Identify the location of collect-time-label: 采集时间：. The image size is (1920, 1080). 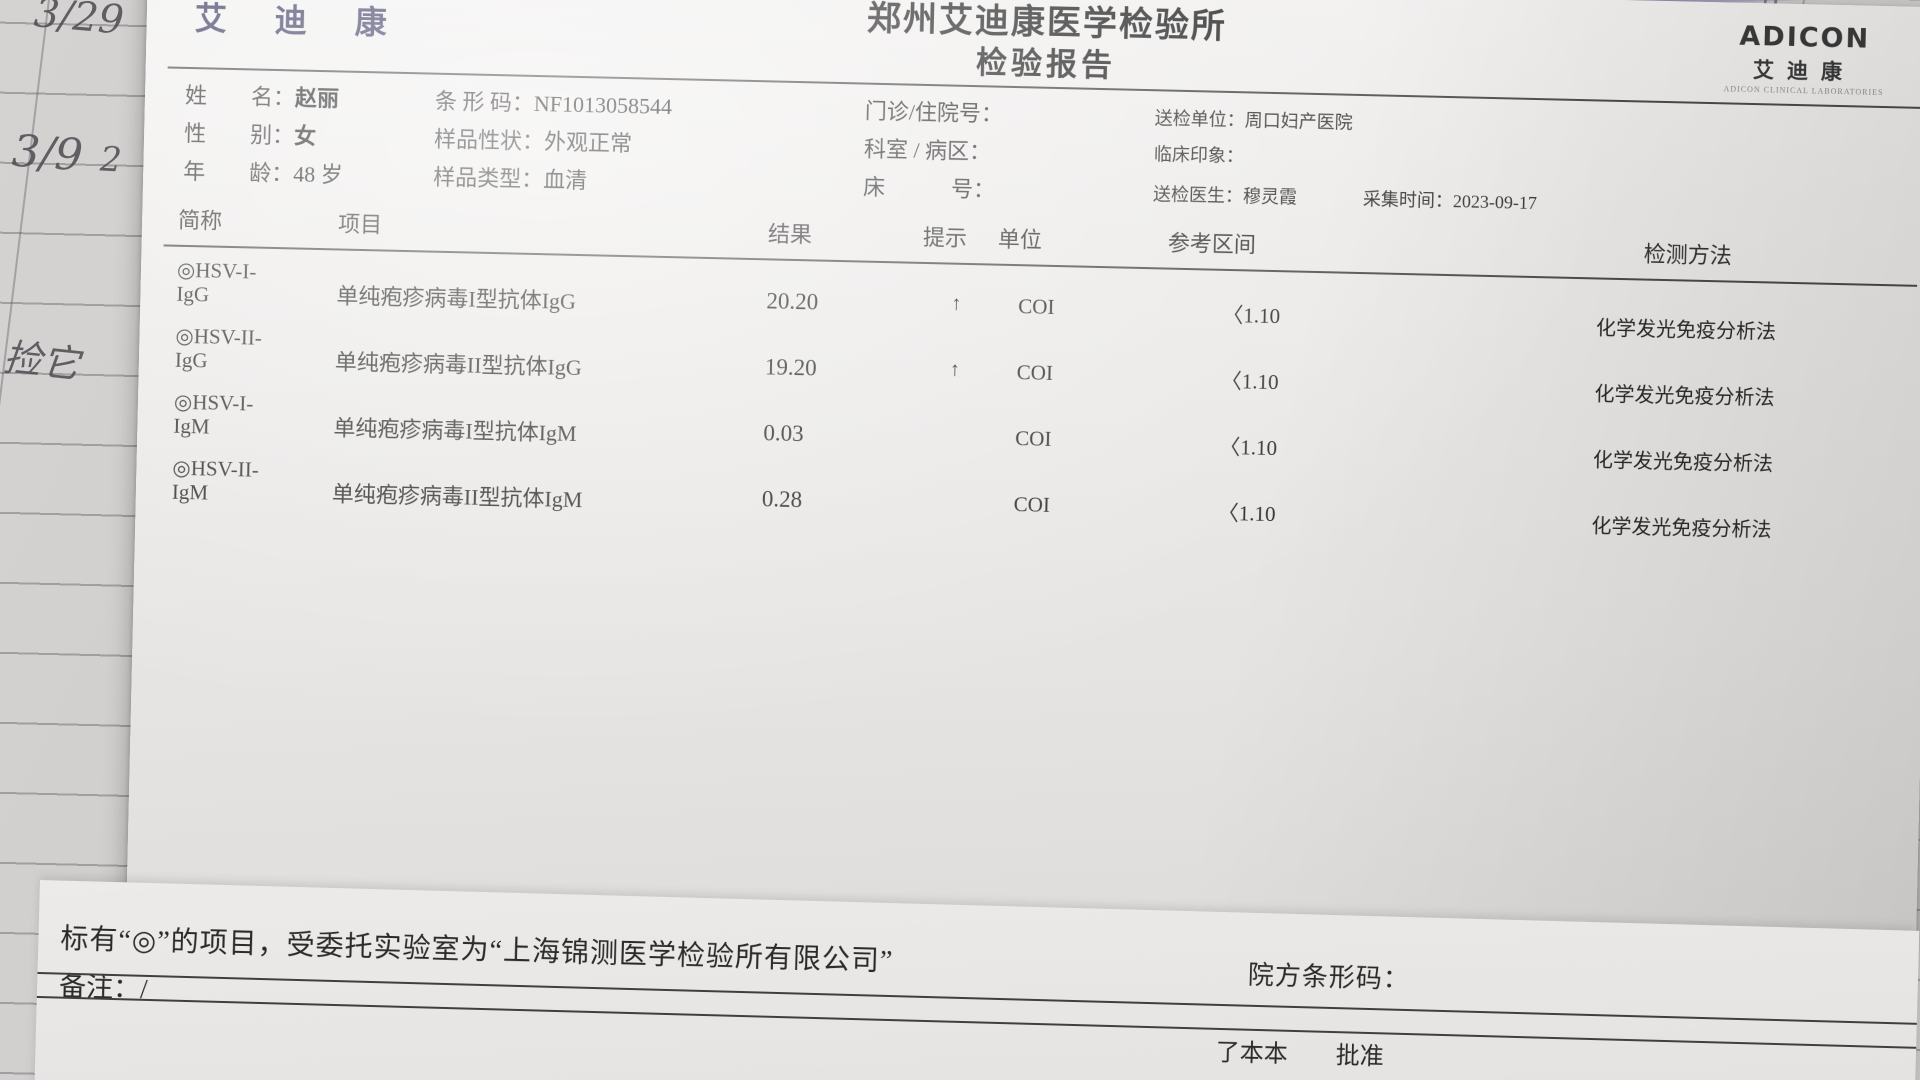
(1408, 200).